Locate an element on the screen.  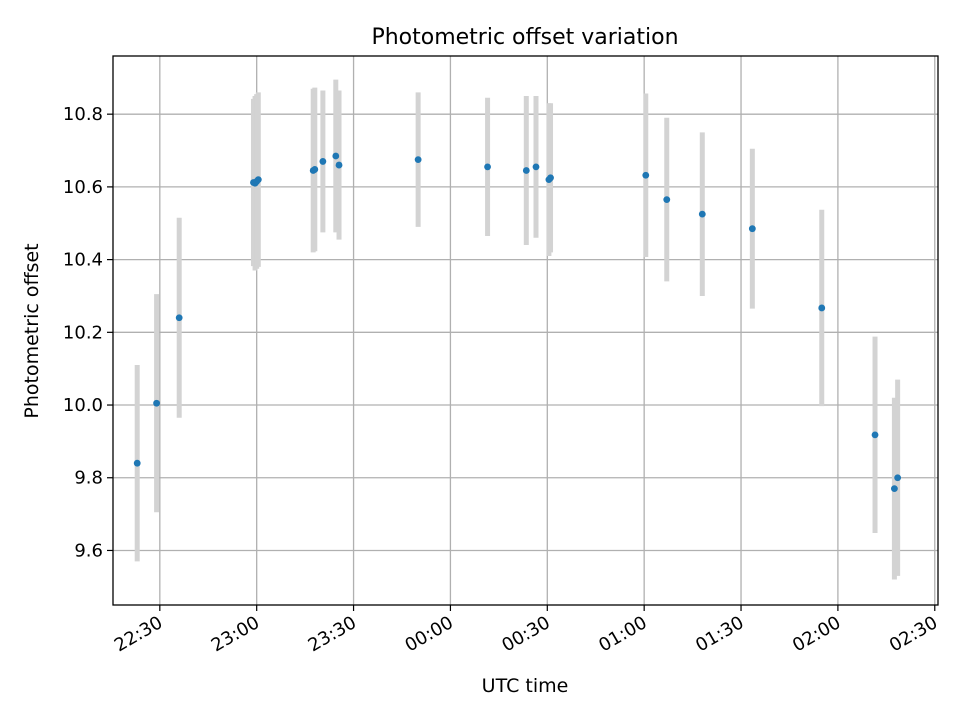
y-tick-label: 10.4 is located at coordinates (83, 260).